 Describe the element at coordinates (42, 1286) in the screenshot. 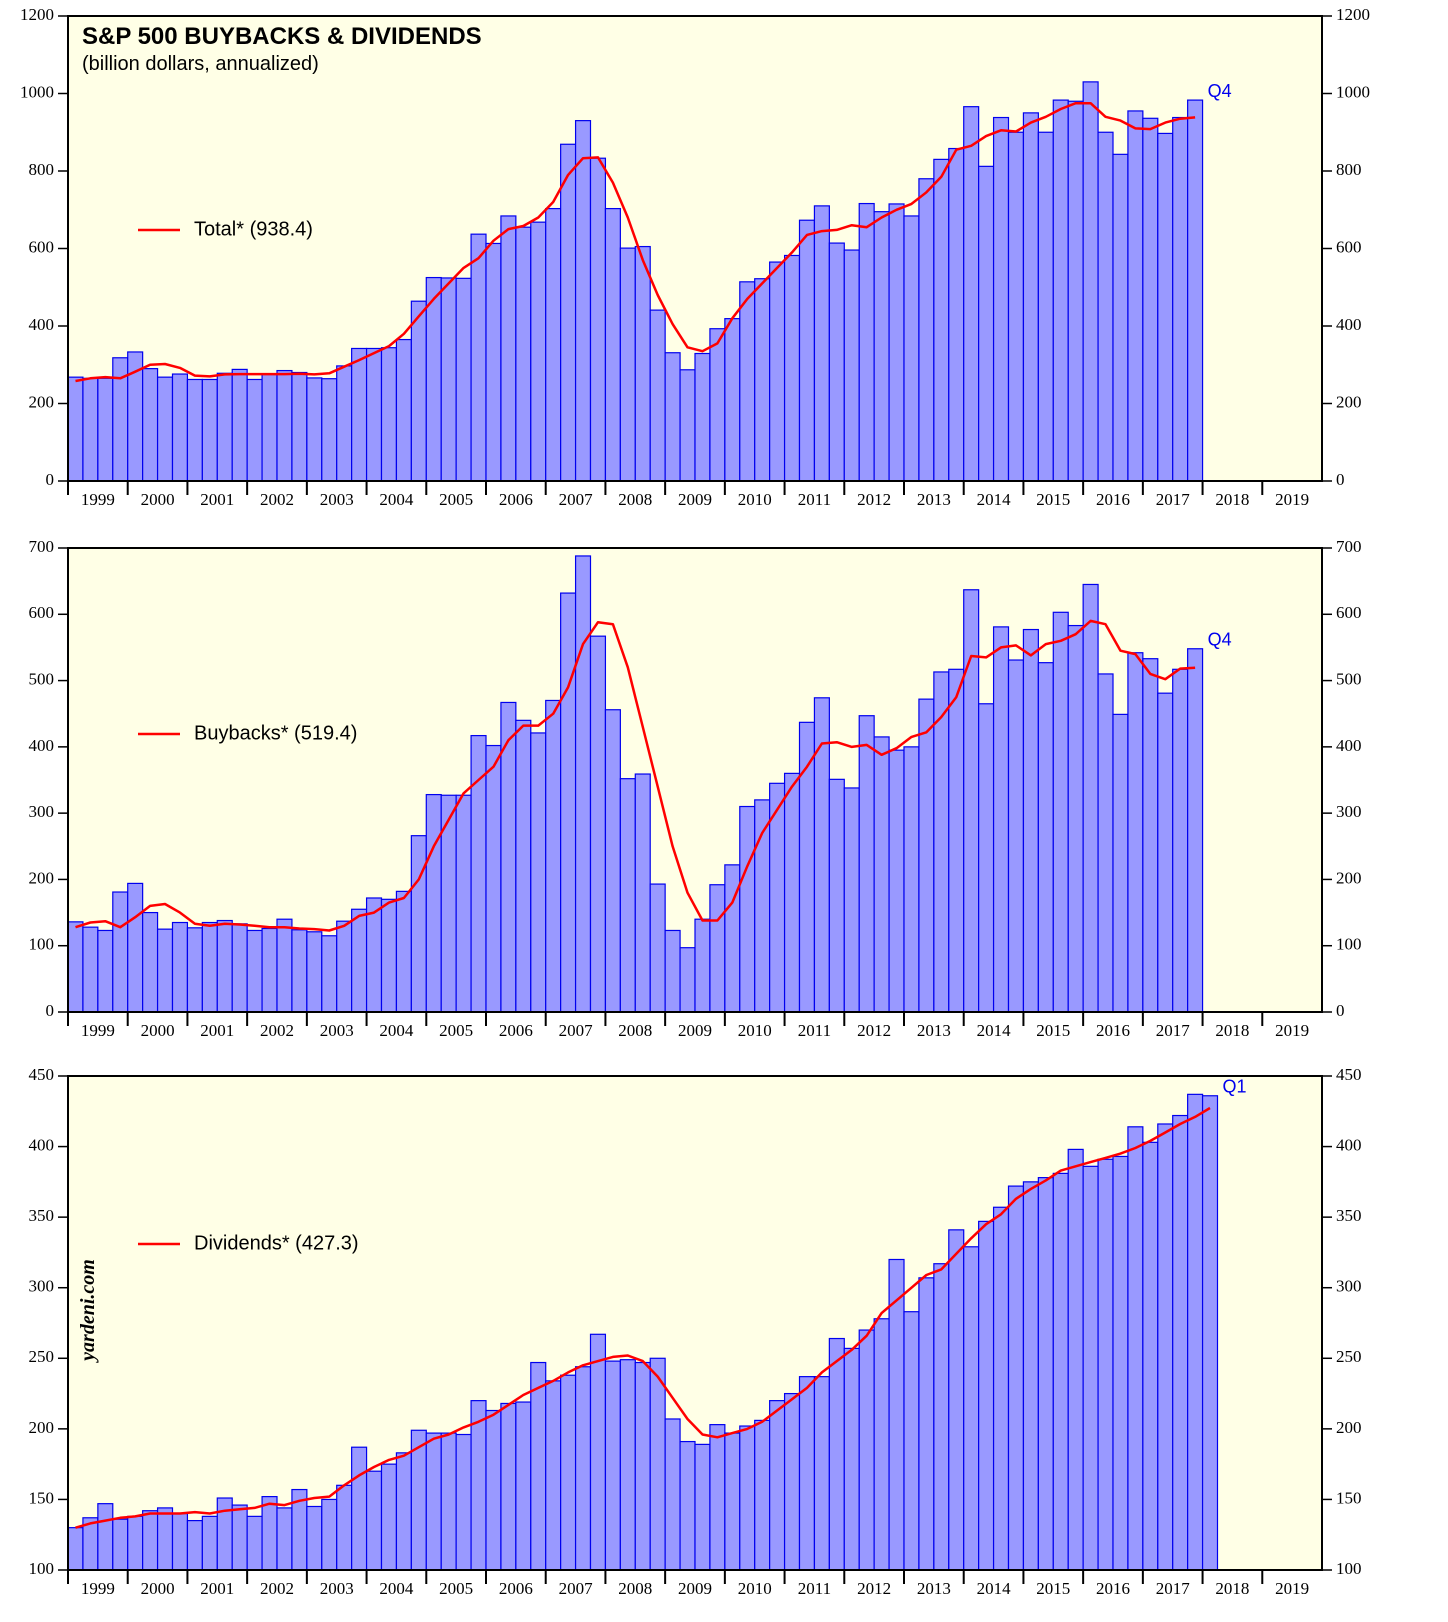

I see `y-tick-label: 300` at that location.